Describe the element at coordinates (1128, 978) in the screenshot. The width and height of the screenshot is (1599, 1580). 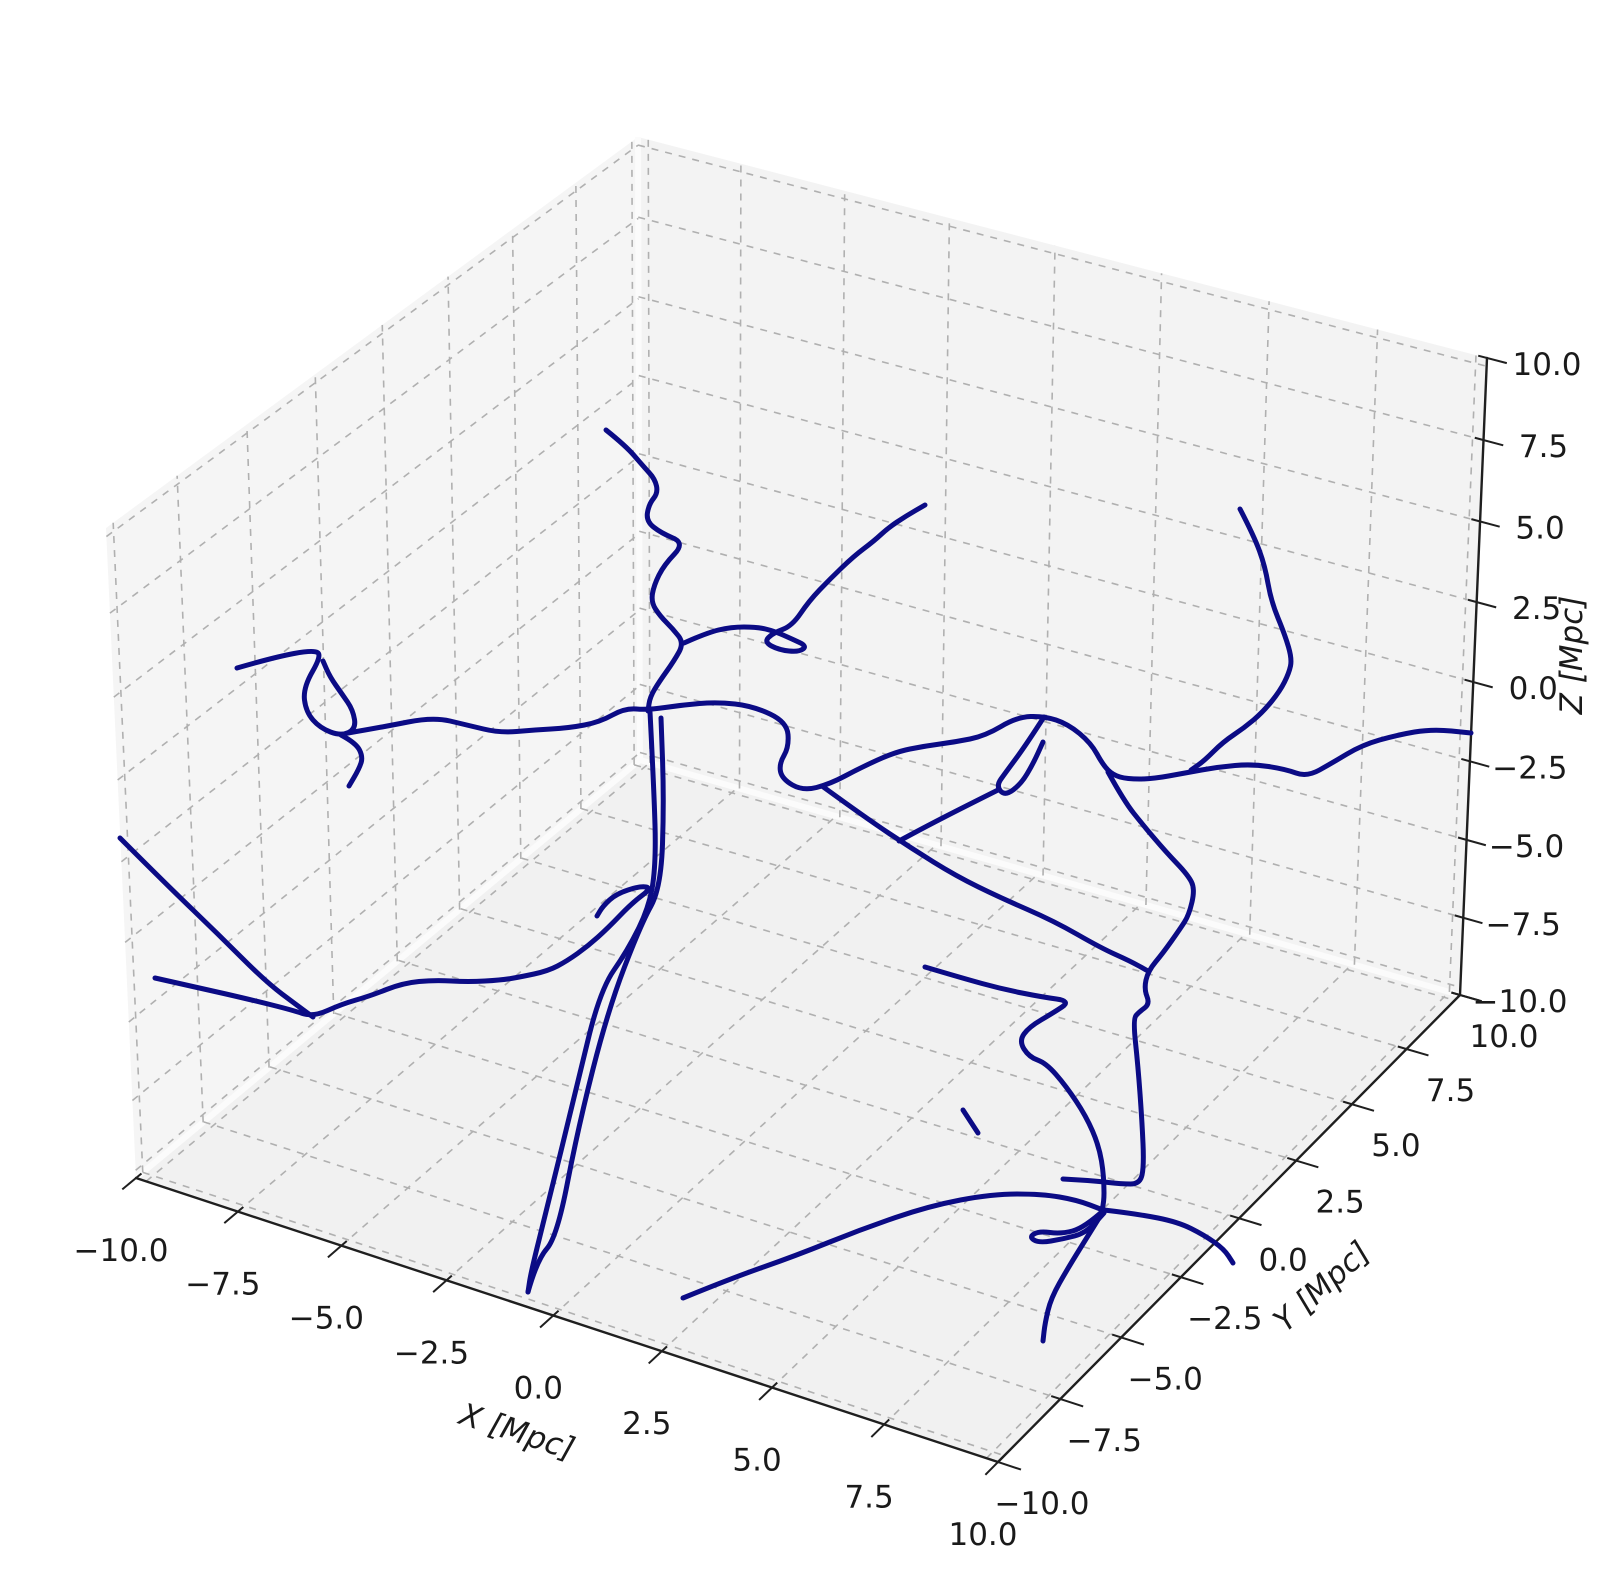
I see `filament-right-wall-s-curve-with-left-hook` at that location.